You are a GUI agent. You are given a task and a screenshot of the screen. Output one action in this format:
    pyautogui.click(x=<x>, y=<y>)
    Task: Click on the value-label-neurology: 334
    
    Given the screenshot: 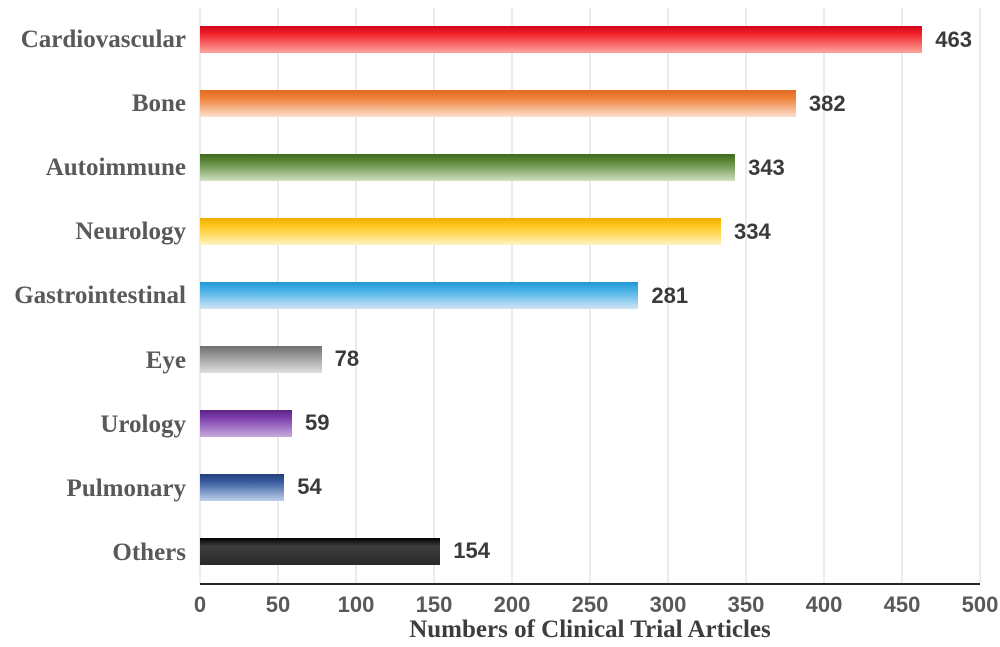 What is the action you would take?
    pyautogui.click(x=752, y=231)
    